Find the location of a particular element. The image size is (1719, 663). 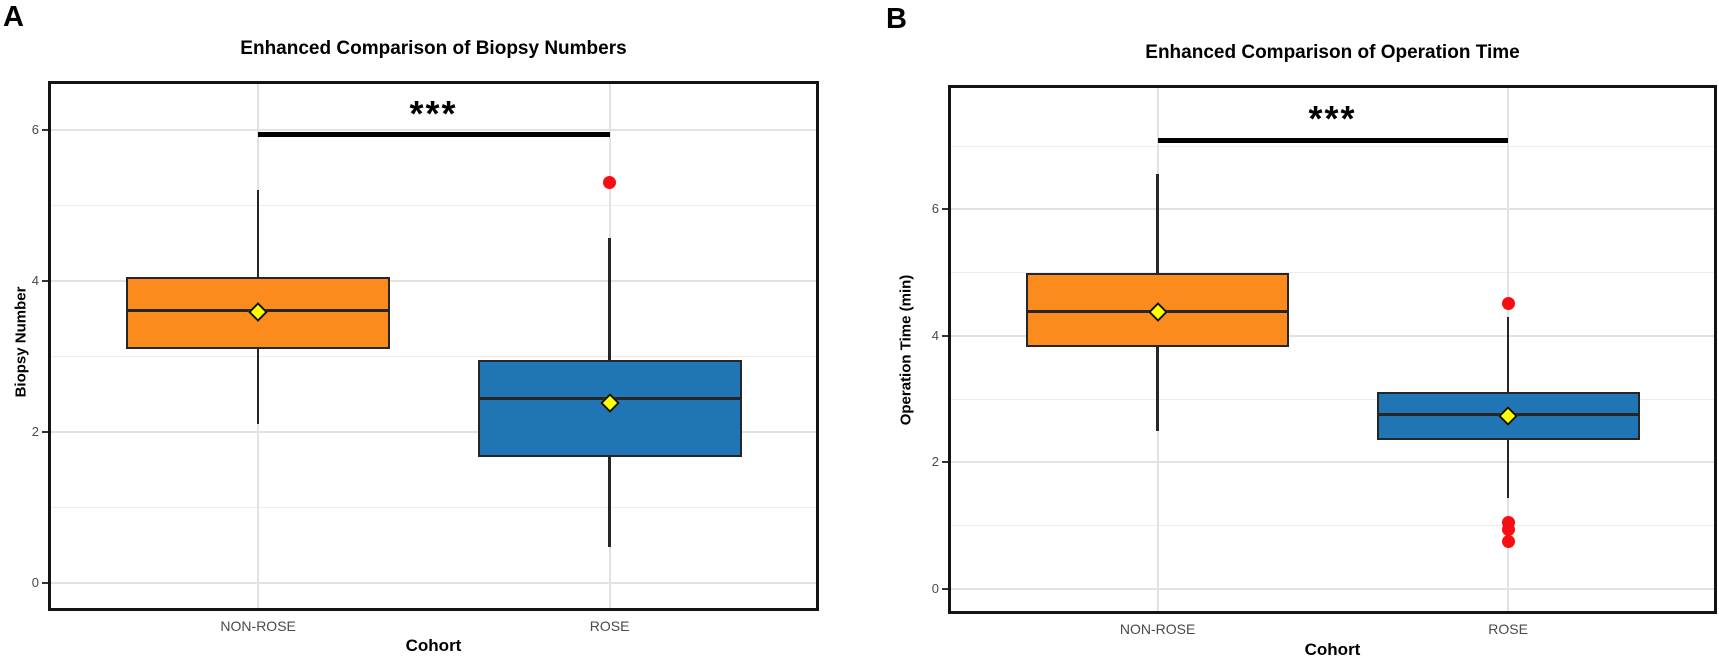

x-axis-title-a: Cohort is located at coordinates (433, 645).